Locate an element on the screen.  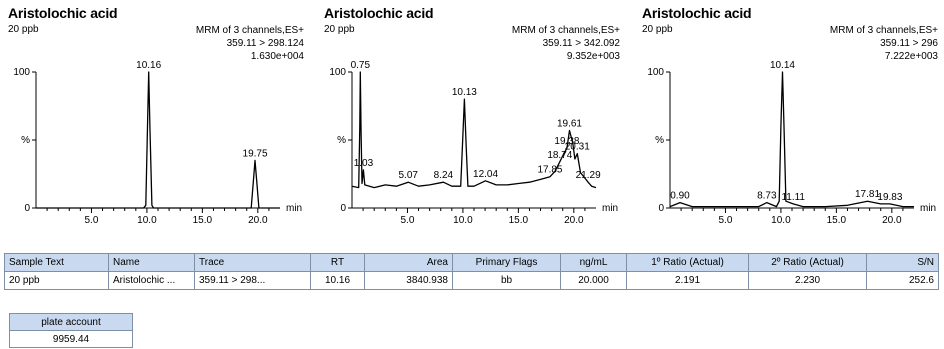
peak-label: 19.83 is located at coordinates (889, 197).